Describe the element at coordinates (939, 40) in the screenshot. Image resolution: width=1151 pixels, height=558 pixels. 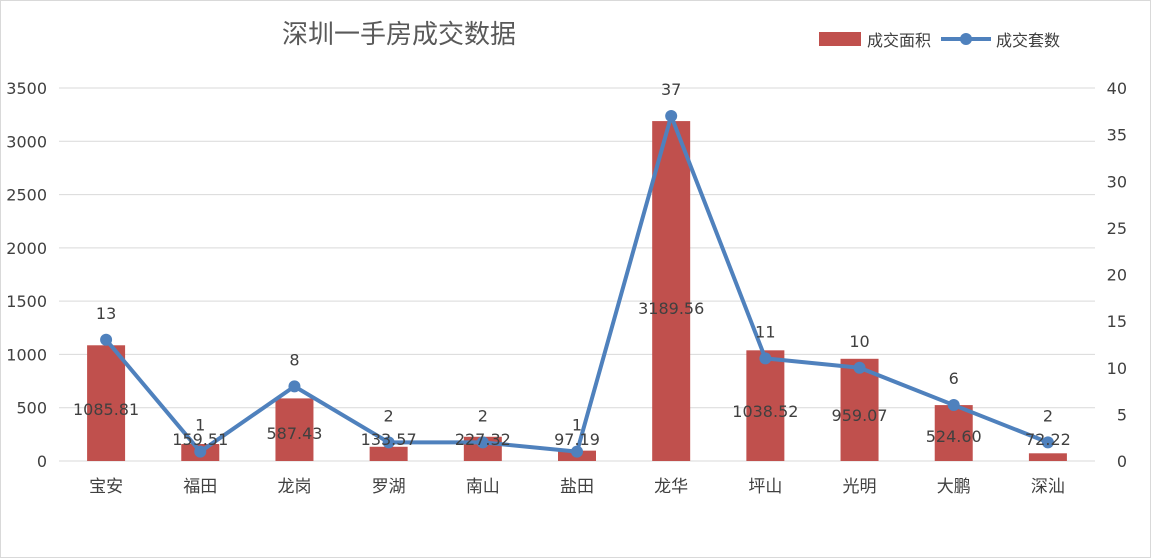
I see `legend: 成交面积 成交套数` at that location.